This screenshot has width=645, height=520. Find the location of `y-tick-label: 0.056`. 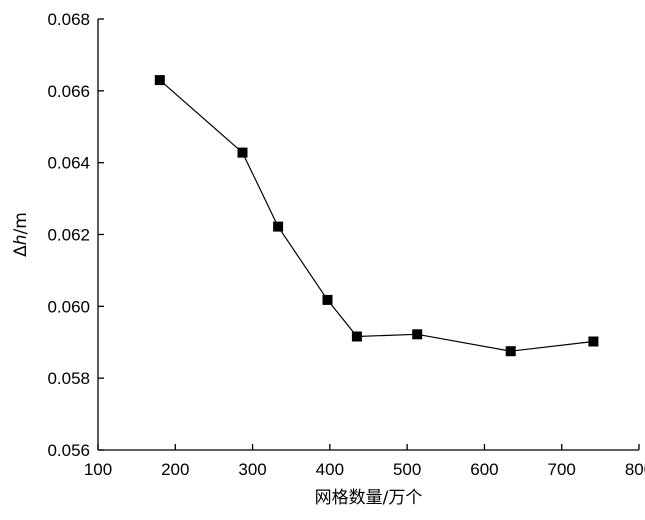

y-tick-label: 0.056 is located at coordinates (68, 450).